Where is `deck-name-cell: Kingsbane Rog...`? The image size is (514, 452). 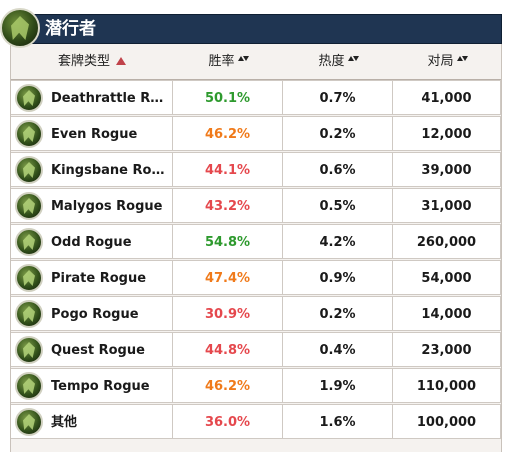 deck-name-cell: Kingsbane Rog... is located at coordinates (92, 169).